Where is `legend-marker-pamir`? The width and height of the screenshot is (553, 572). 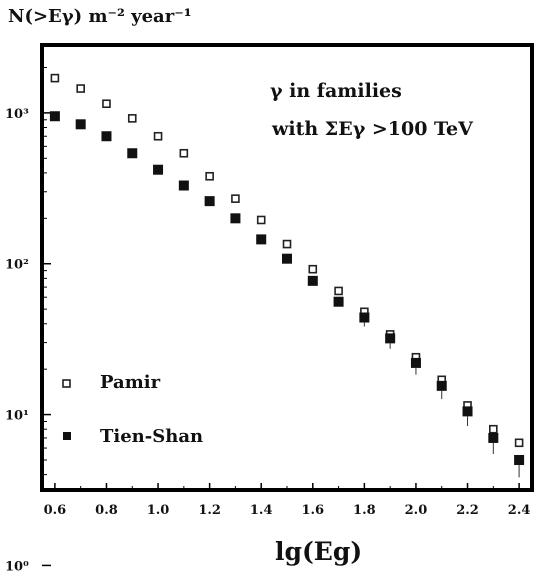
legend-marker-pamir is located at coordinates (66, 383).